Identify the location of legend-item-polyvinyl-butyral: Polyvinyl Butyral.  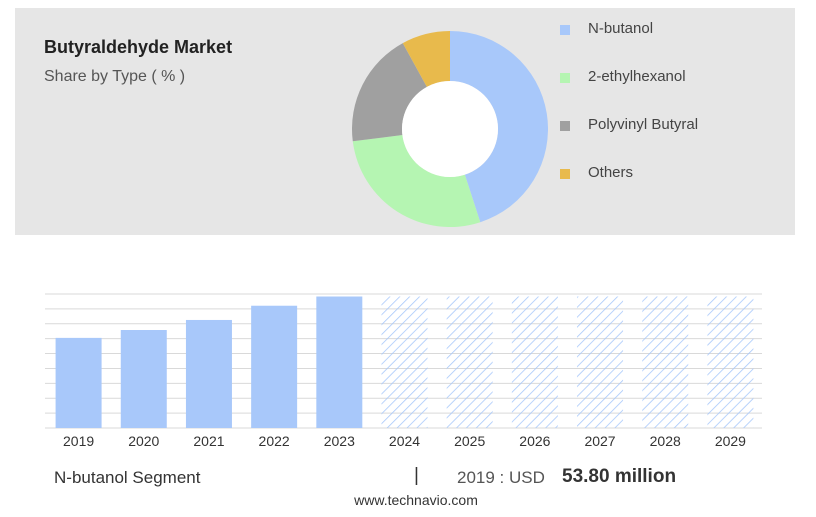
(670, 126).